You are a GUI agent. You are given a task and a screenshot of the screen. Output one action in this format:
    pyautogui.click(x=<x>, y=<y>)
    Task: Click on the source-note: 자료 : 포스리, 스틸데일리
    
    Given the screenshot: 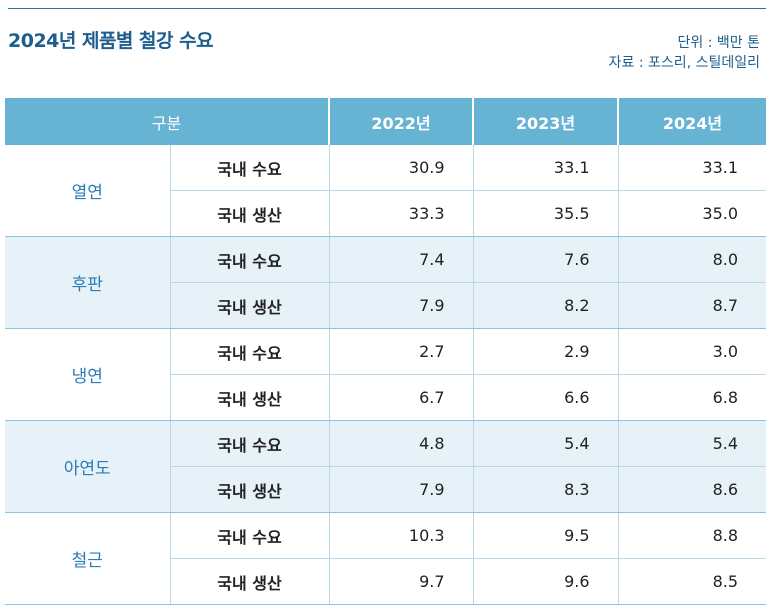 What is the action you would take?
    pyautogui.click(x=684, y=63)
    